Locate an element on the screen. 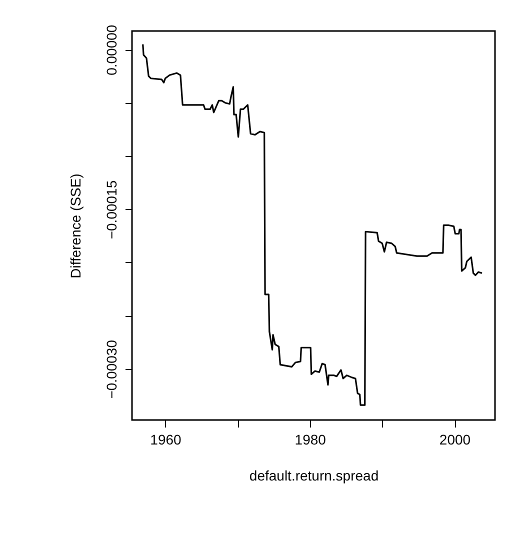 Image resolution: width=507 pixels, height=540 pixels. y-tick-label: −0.00015 is located at coordinates (112, 210).